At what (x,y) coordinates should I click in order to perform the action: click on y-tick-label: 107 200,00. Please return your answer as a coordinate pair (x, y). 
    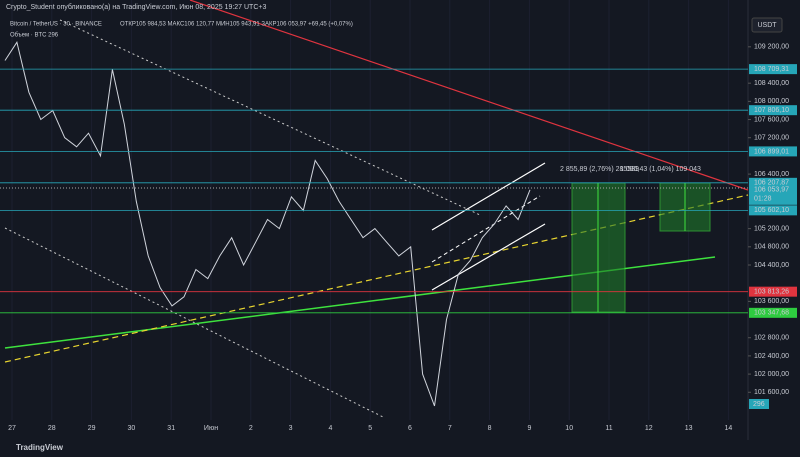
    Looking at the image, I should click on (771, 138).